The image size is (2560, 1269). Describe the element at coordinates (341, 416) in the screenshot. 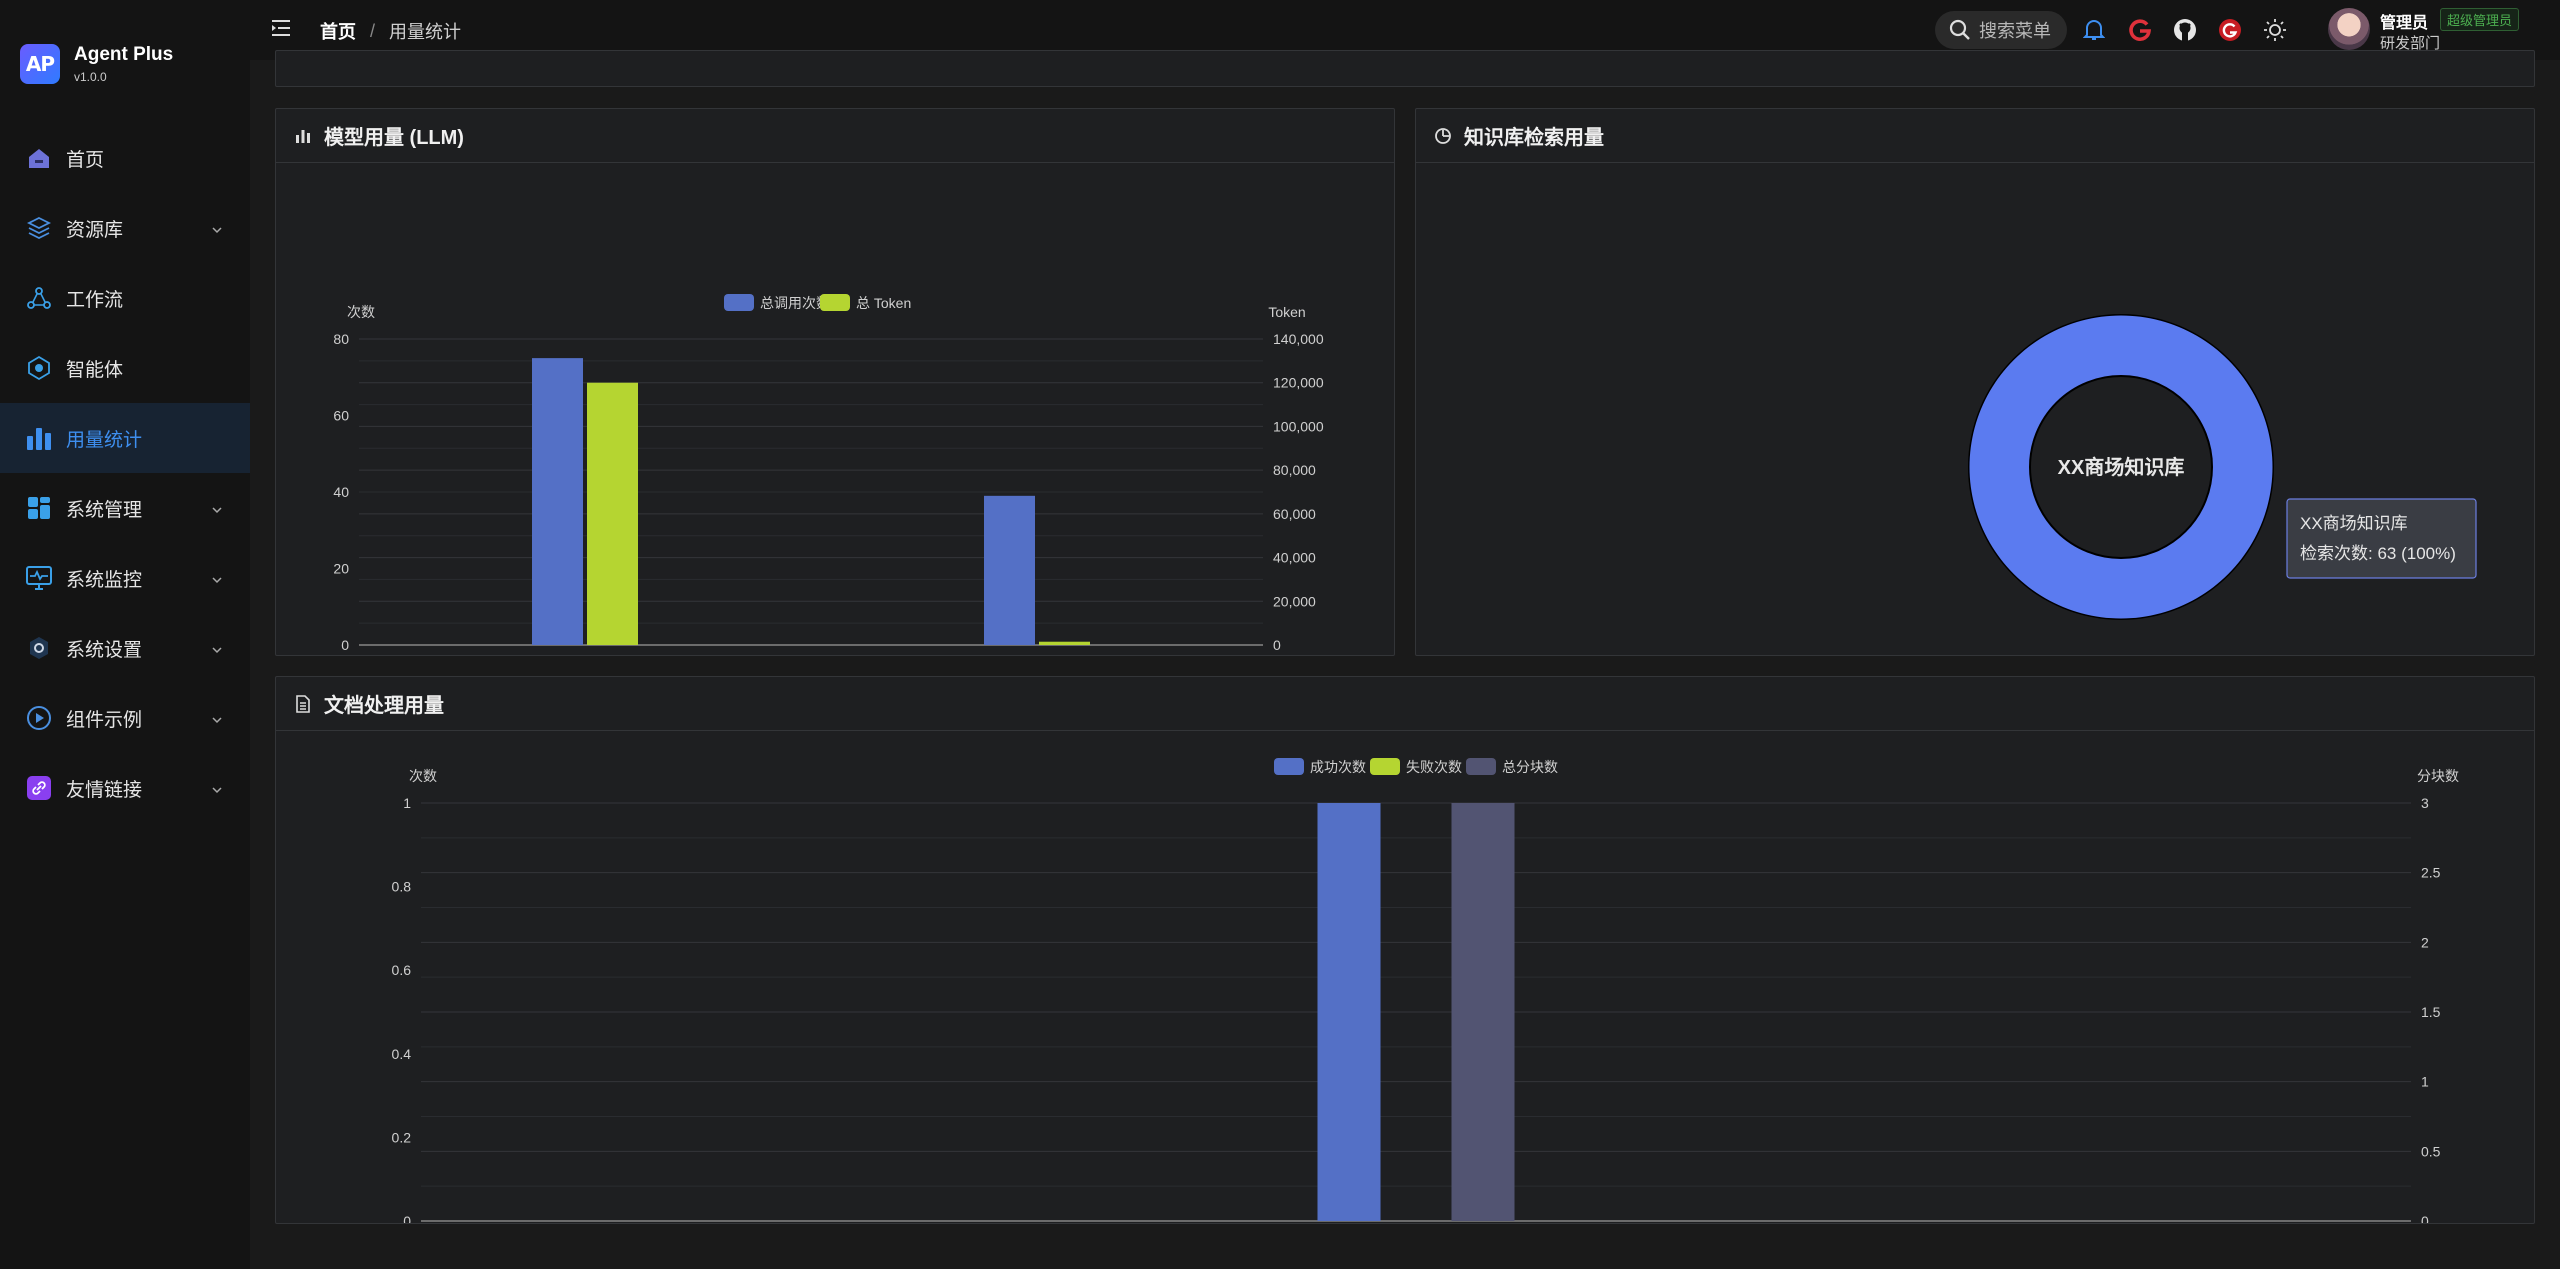

I see `y-tick-label: 60` at that location.